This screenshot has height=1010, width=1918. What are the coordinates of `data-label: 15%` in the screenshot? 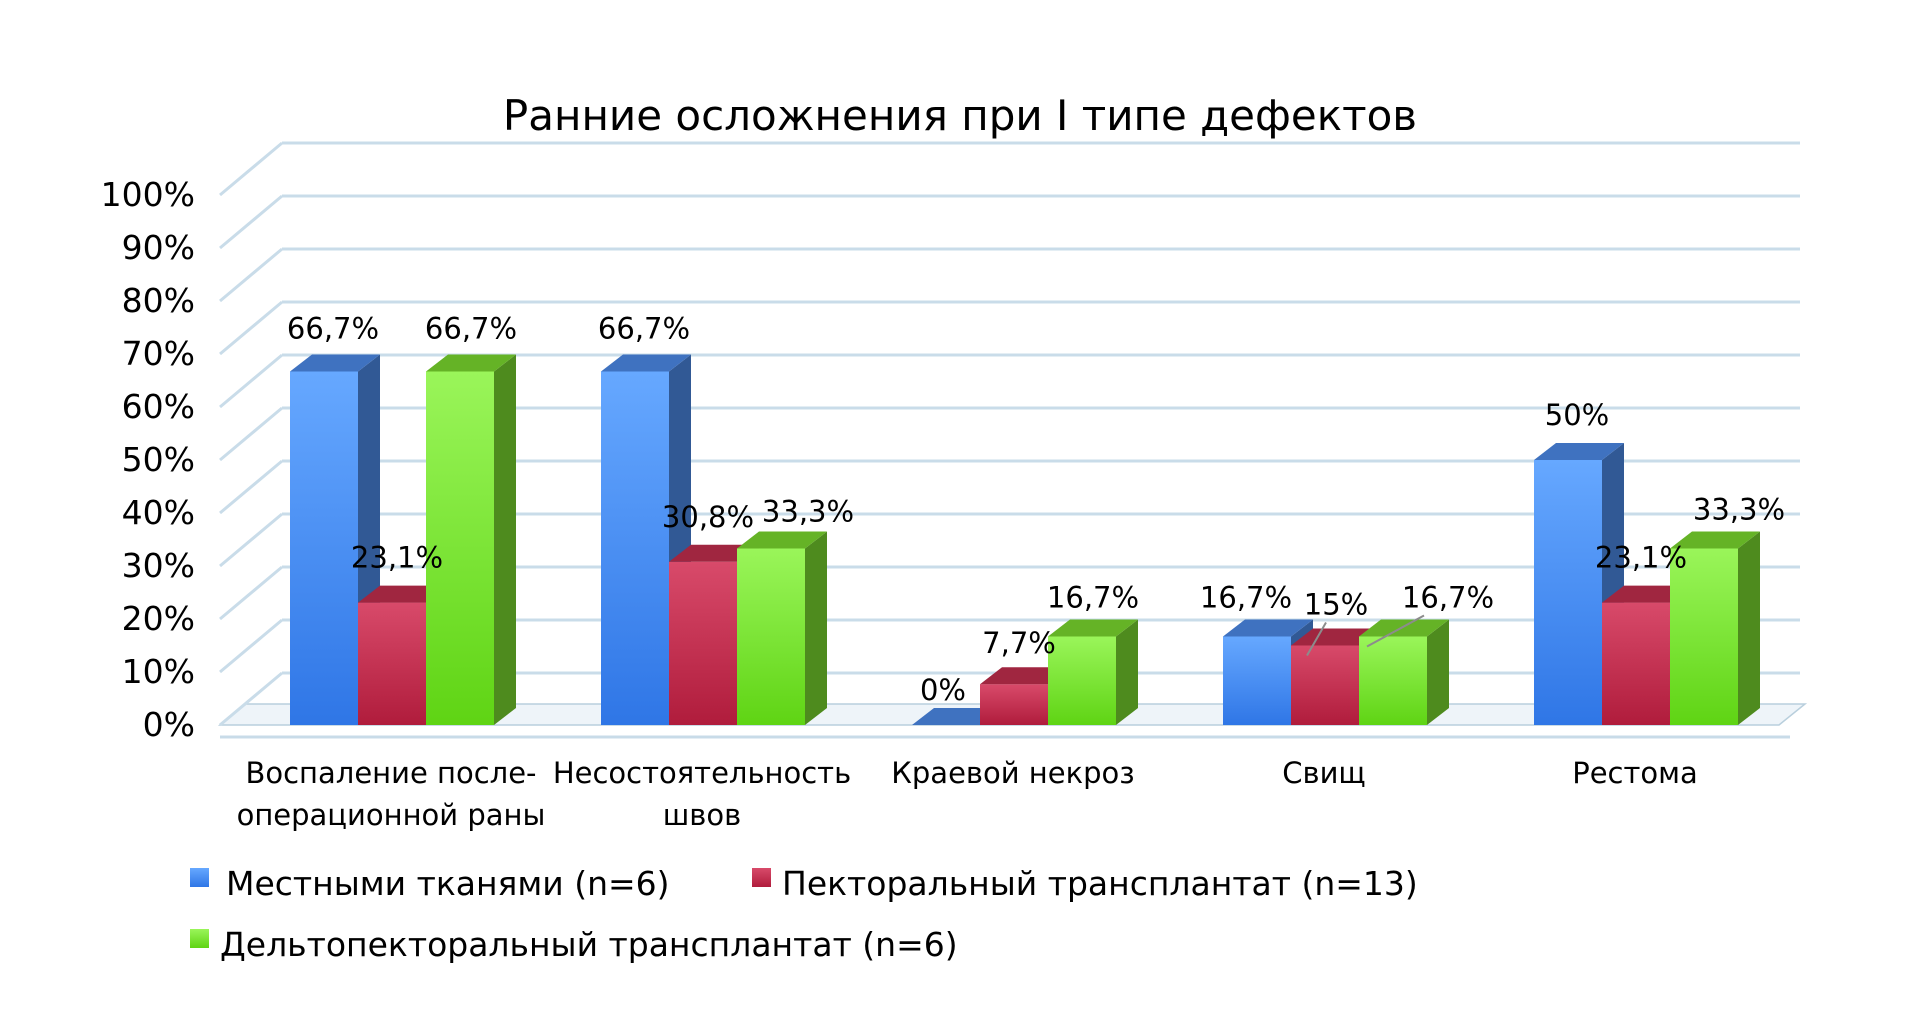 It's located at (1336, 605).